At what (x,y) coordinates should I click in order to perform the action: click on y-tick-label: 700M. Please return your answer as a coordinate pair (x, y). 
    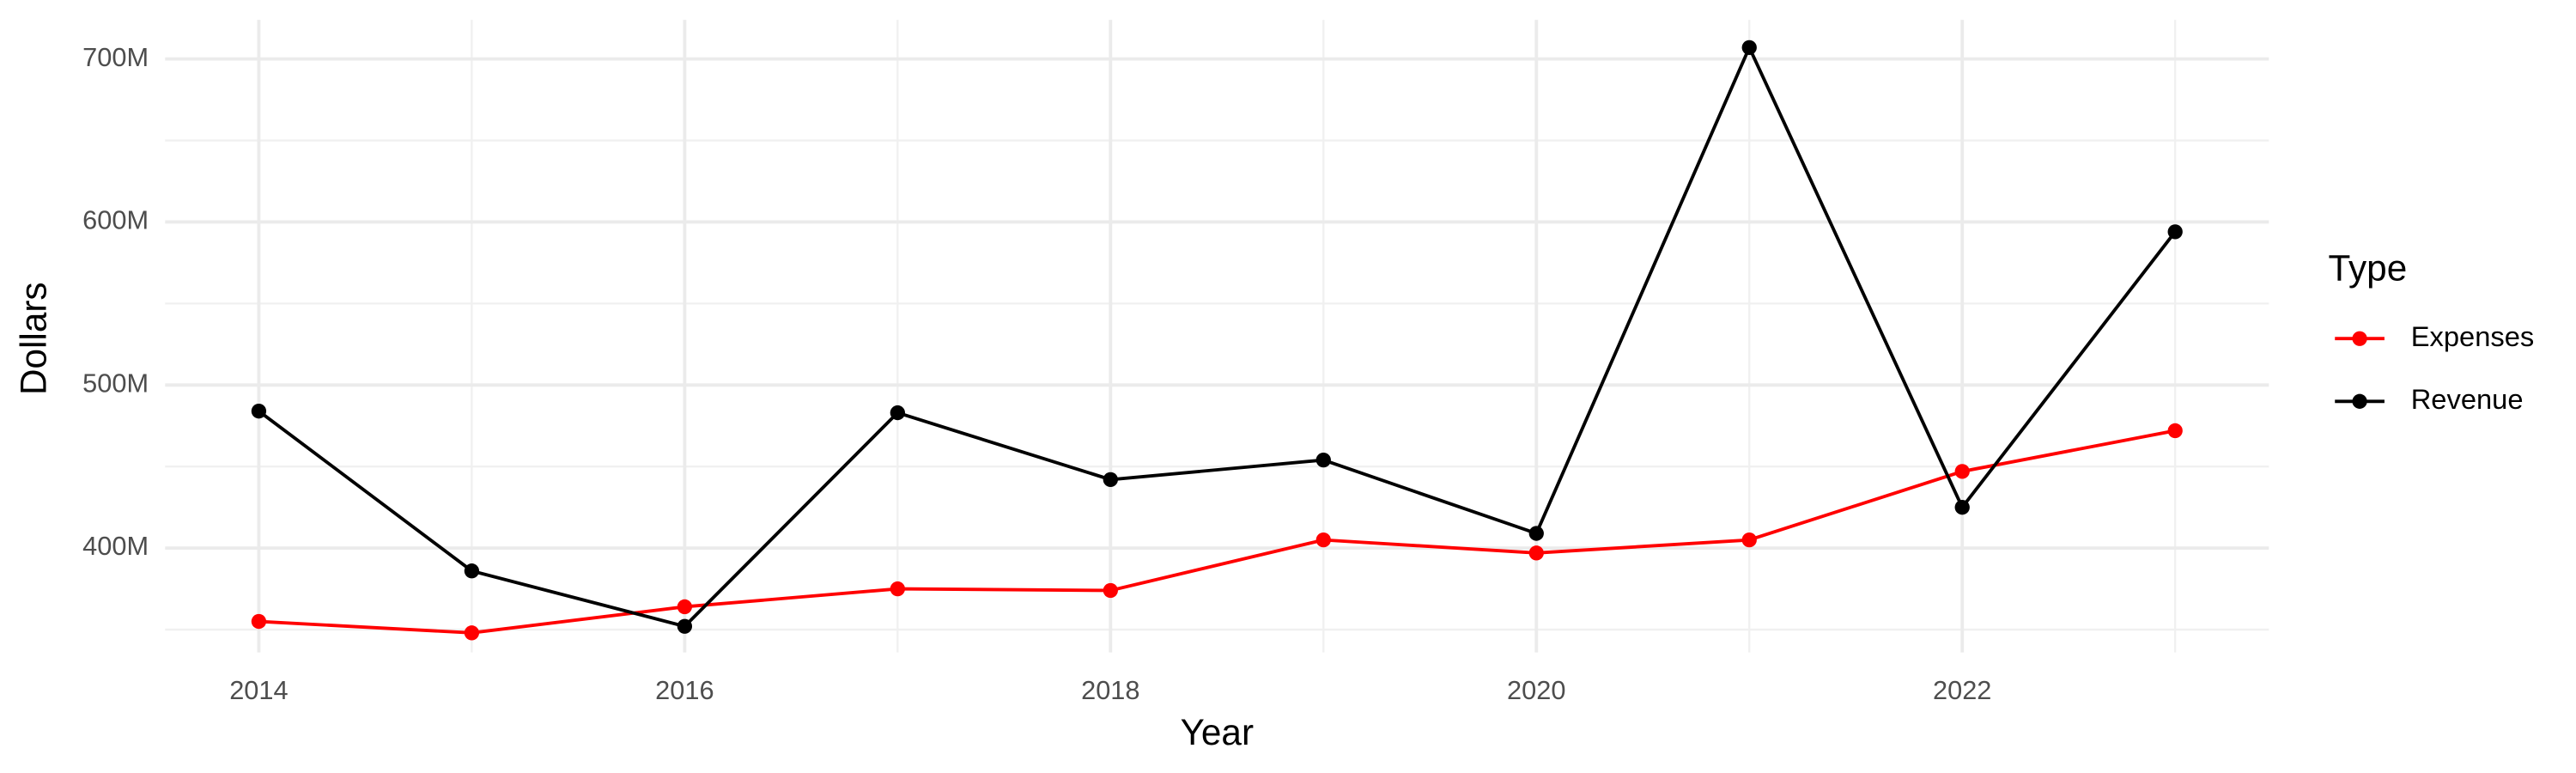
    Looking at the image, I should click on (116, 57).